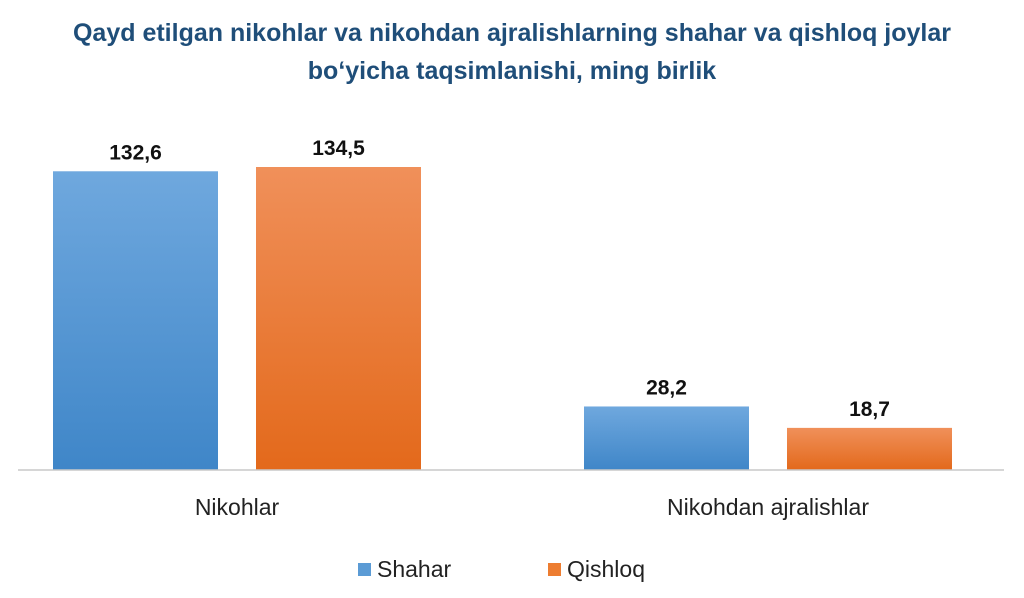 The image size is (1024, 598). Describe the element at coordinates (512, 71) in the screenshot. I see `chart-title-line-2: bo‘yicha taqsimlanishi, ming birlik` at that location.